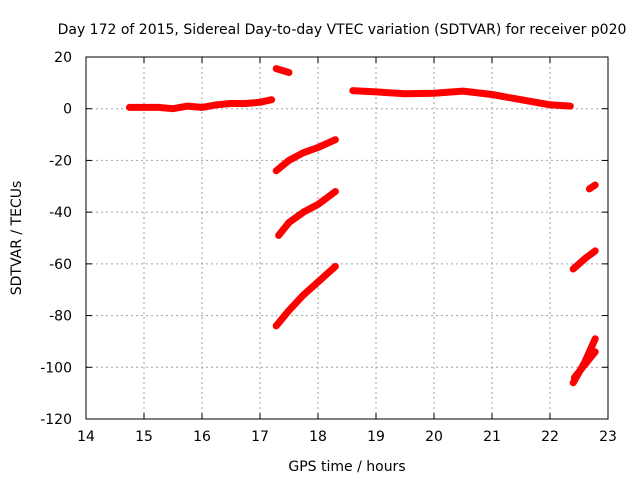 This screenshot has height=480, width=640. I want to click on x-tick-label: 18, so click(318, 437).